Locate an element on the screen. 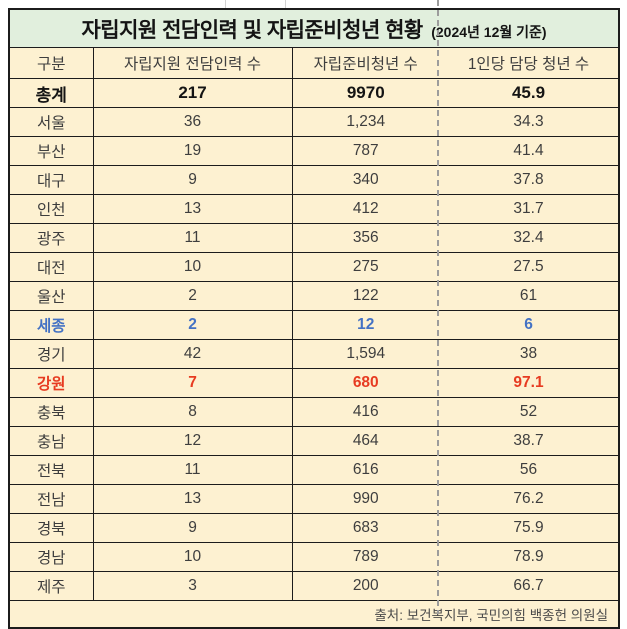 This screenshot has height=629, width=627. region-cell: 충남 is located at coordinates (51, 441).